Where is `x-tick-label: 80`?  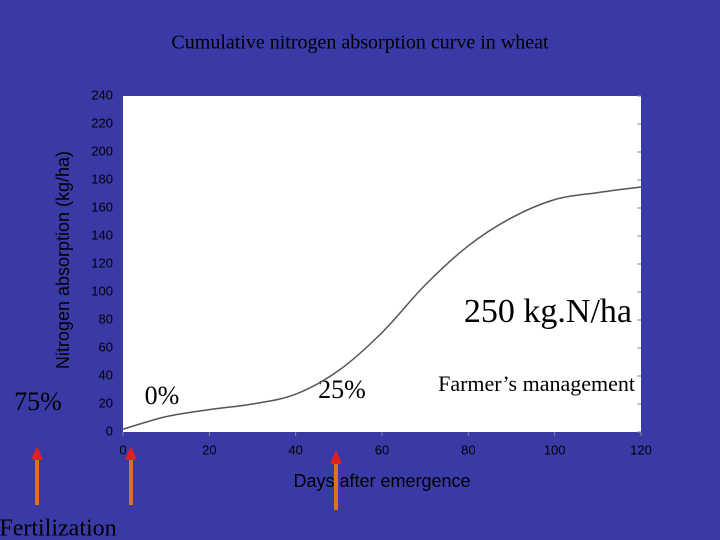
x-tick-label: 80 is located at coordinates (468, 449).